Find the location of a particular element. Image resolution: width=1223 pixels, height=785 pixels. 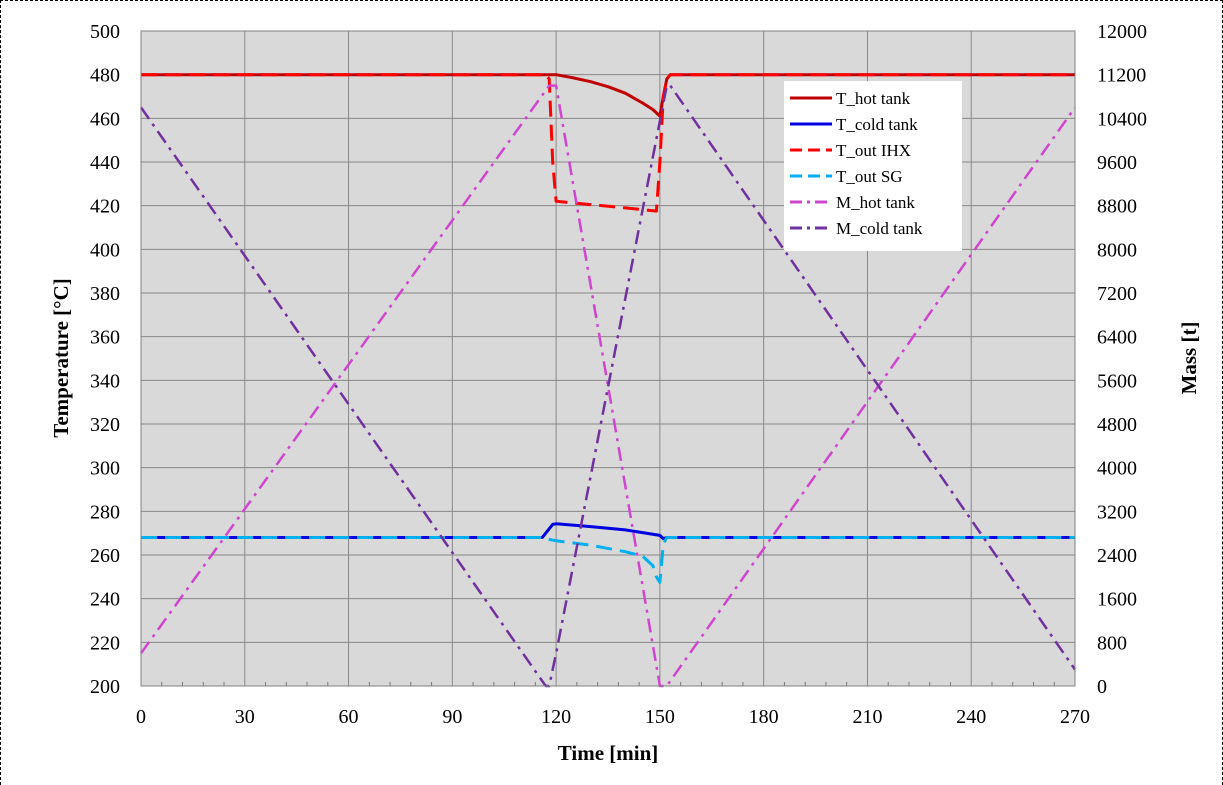

y-tick-label: 440 is located at coordinates (105, 163).